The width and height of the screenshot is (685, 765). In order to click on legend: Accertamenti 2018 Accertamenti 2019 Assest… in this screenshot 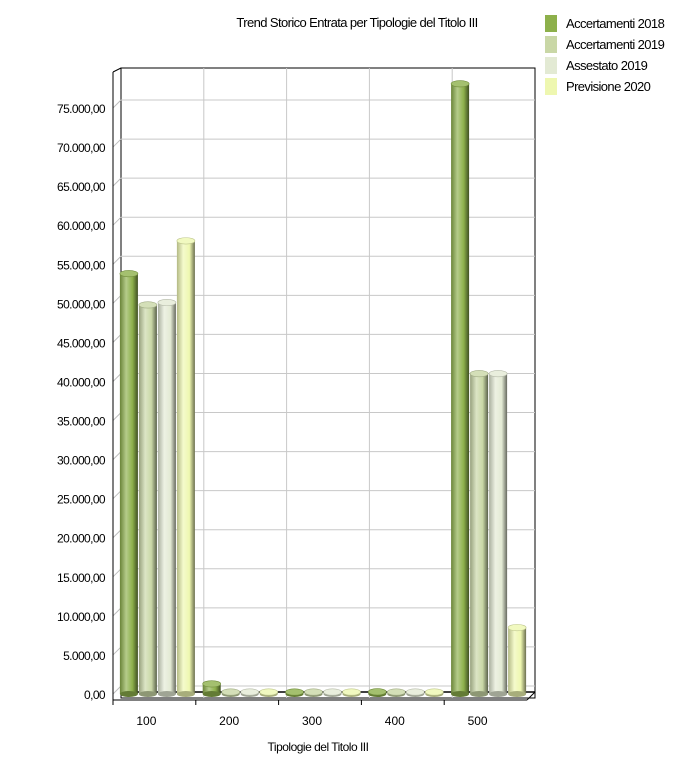, I will do `click(605, 55)`.